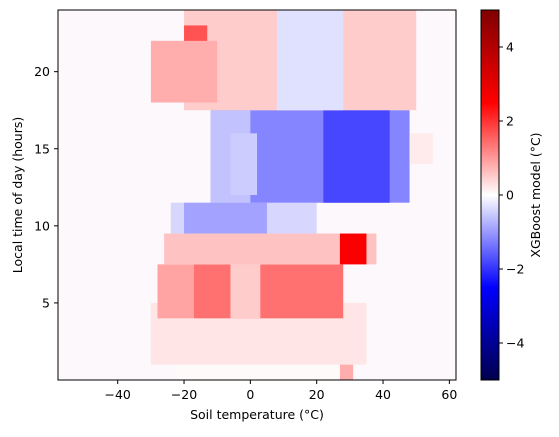  I want to click on x-tick-label: −40, so click(118, 394).